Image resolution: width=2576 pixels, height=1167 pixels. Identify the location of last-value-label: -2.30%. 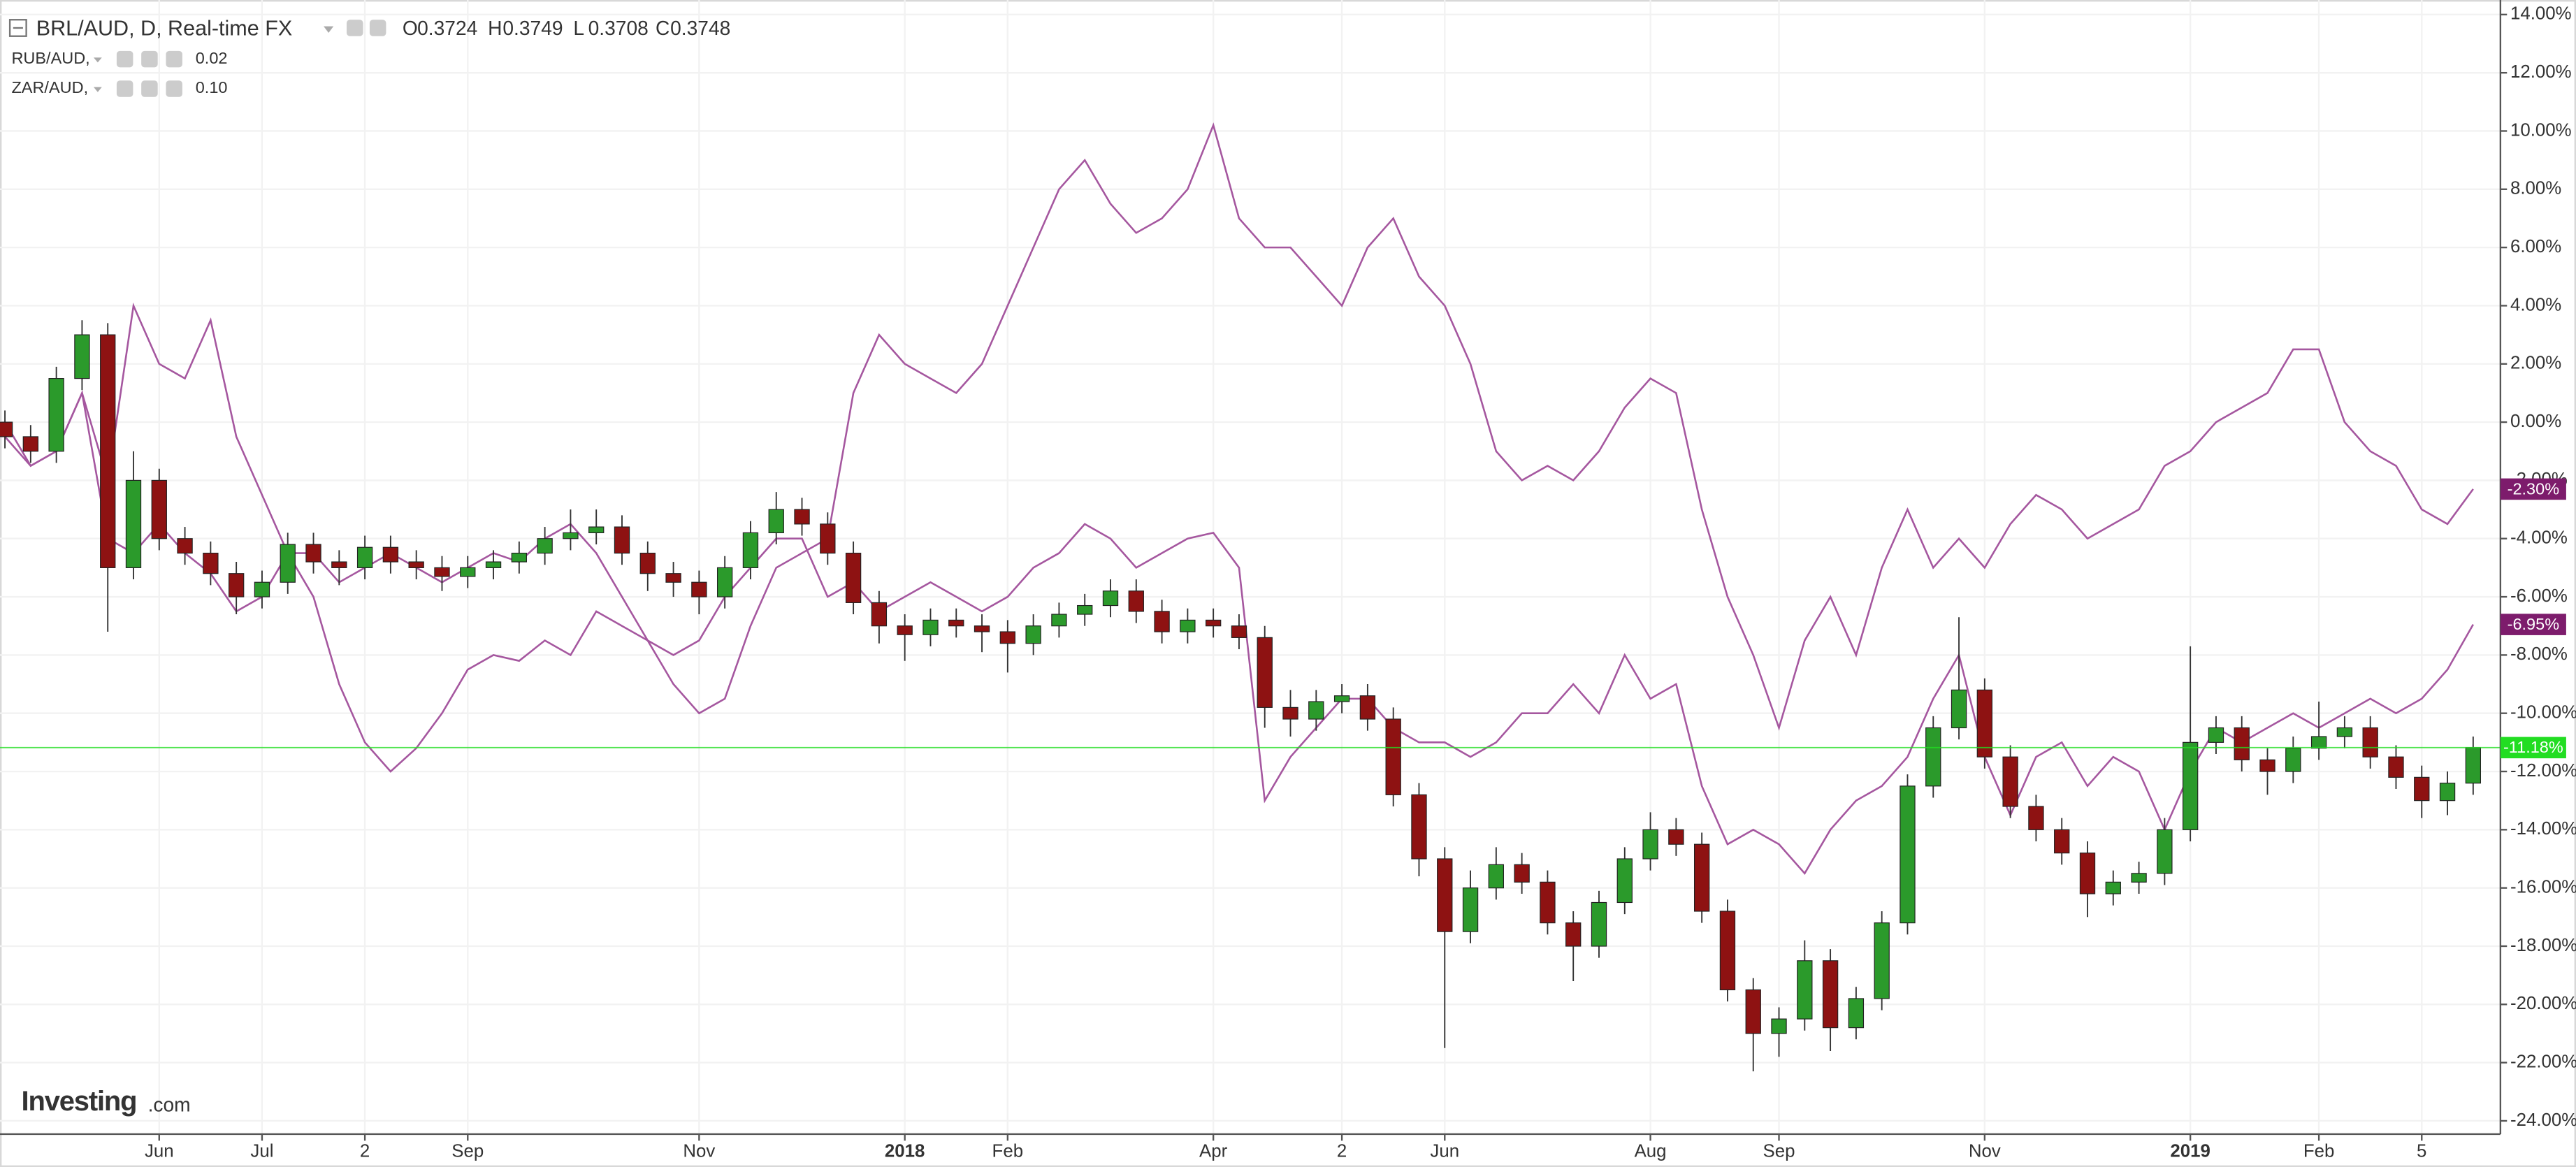
(2534, 488).